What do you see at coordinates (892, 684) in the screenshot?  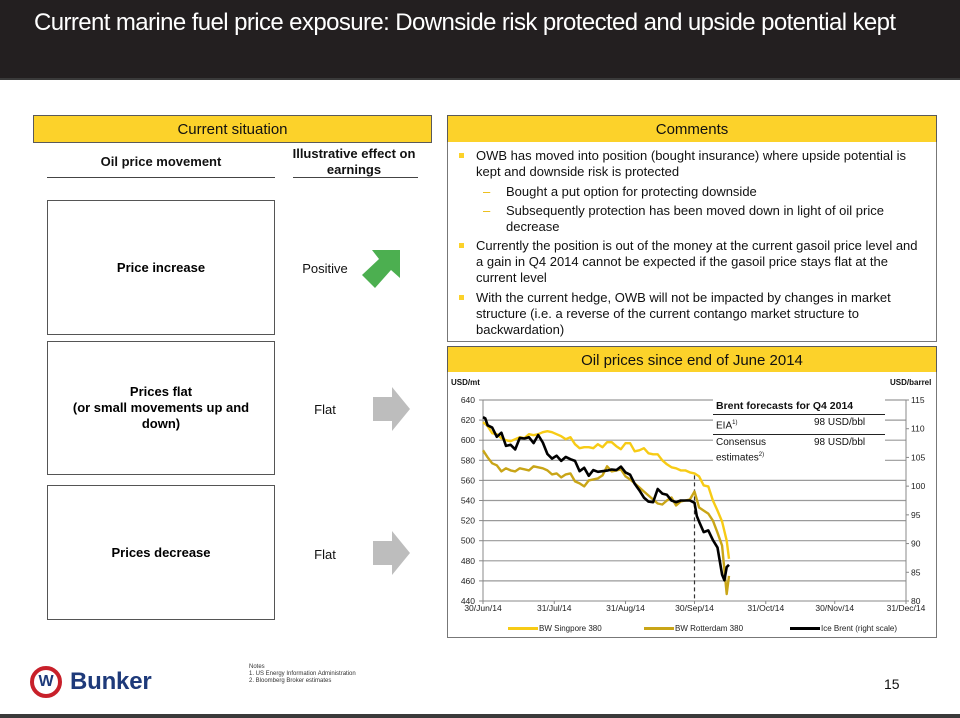 I see `page-number: 15` at bounding box center [892, 684].